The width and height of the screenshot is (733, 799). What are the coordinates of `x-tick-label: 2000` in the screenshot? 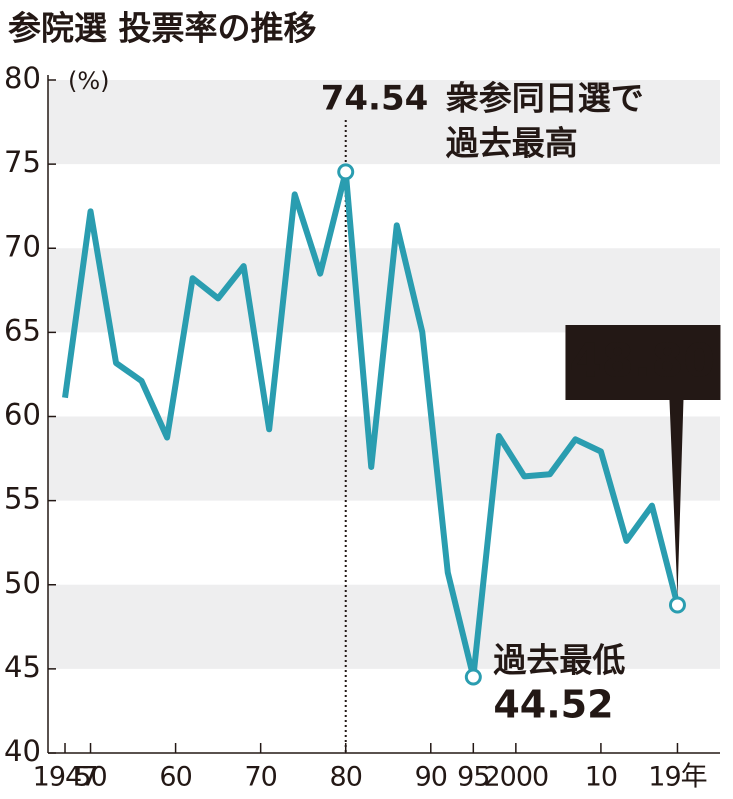 It's located at (515, 777).